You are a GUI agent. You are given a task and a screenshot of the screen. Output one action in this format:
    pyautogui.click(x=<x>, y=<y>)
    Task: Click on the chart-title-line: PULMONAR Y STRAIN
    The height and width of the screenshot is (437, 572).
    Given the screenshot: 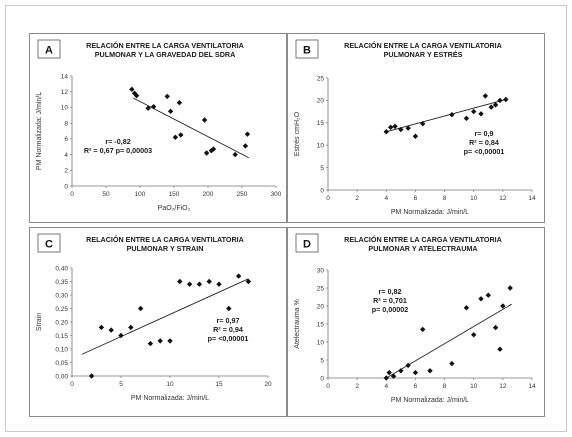 What is the action you would take?
    pyautogui.click(x=165, y=248)
    